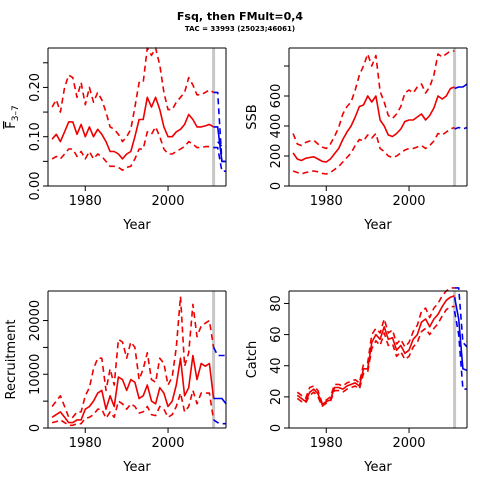 The height and width of the screenshot is (480, 480). Describe the element at coordinates (252, 360) in the screenshot. I see `y-axis-title: Catch` at that location.